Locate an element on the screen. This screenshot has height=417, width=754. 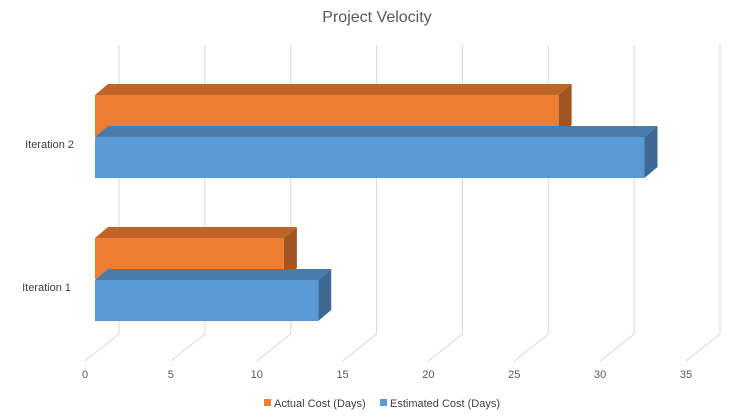
x-tick-label: 0 is located at coordinates (85, 375).